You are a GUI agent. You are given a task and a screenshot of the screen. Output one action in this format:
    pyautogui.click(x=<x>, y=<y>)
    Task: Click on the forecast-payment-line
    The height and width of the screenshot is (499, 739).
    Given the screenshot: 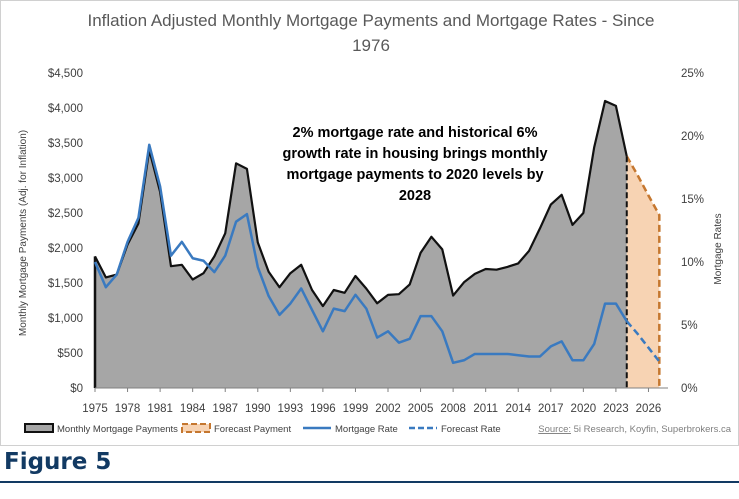 What is the action you would take?
    pyautogui.click(x=643, y=271)
    